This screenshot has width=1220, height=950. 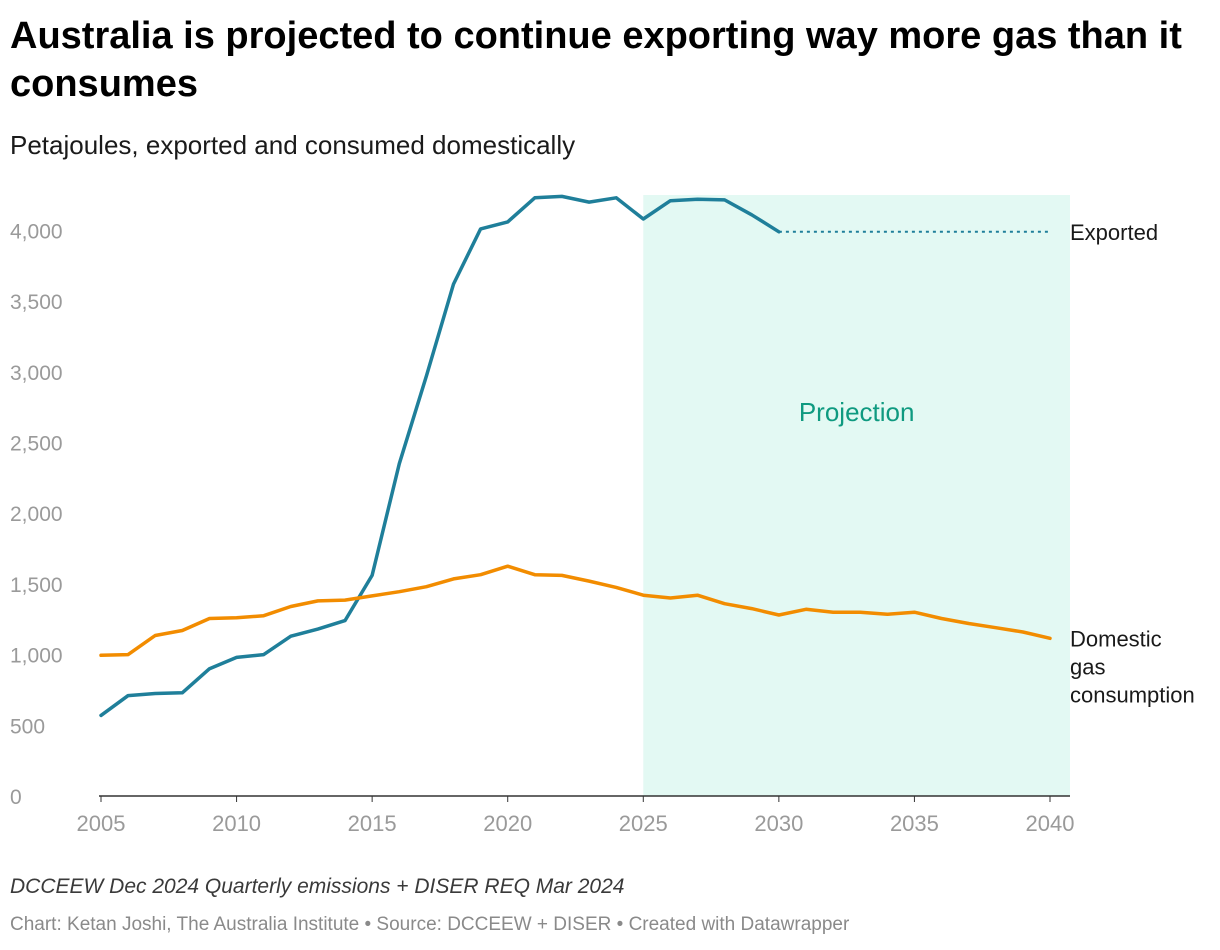 I want to click on x-tick-label: 2015, so click(x=372, y=823).